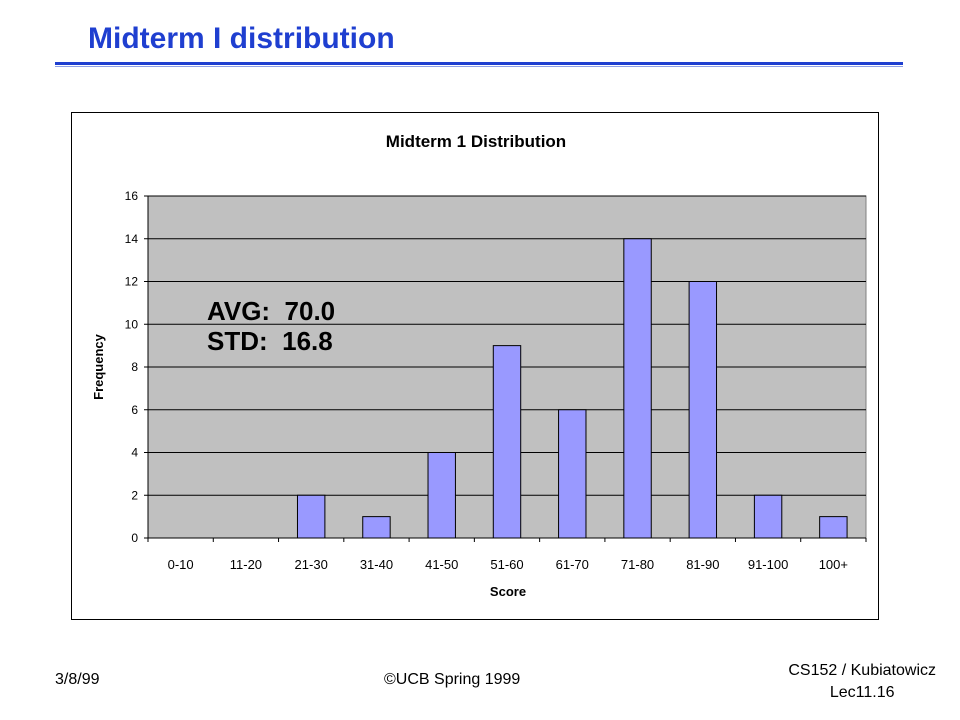 The width and height of the screenshot is (960, 720). What do you see at coordinates (862, 670) in the screenshot?
I see `footer-course: CS152 / Kubiatowicz` at bounding box center [862, 670].